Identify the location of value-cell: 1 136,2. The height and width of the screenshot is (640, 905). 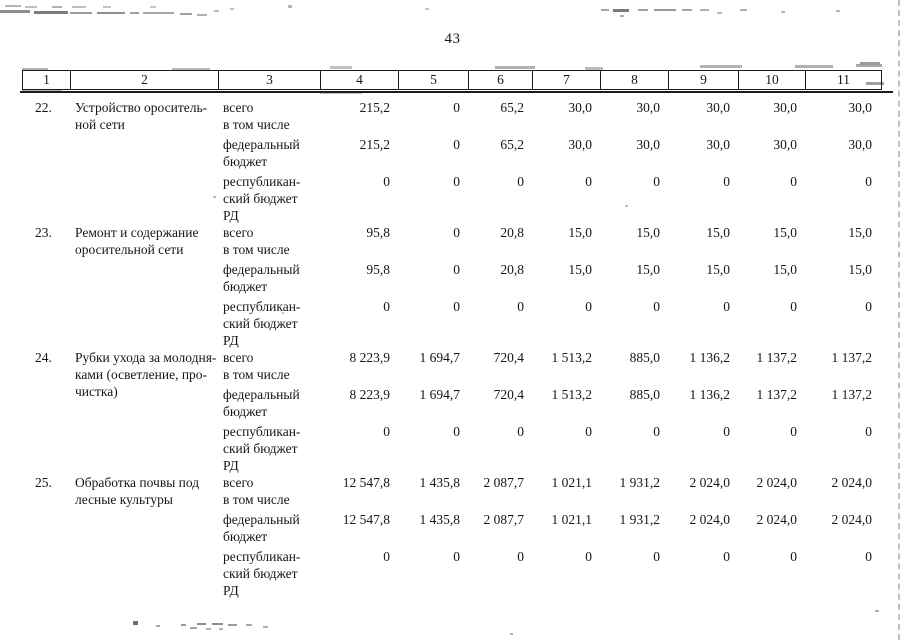
(710, 357).